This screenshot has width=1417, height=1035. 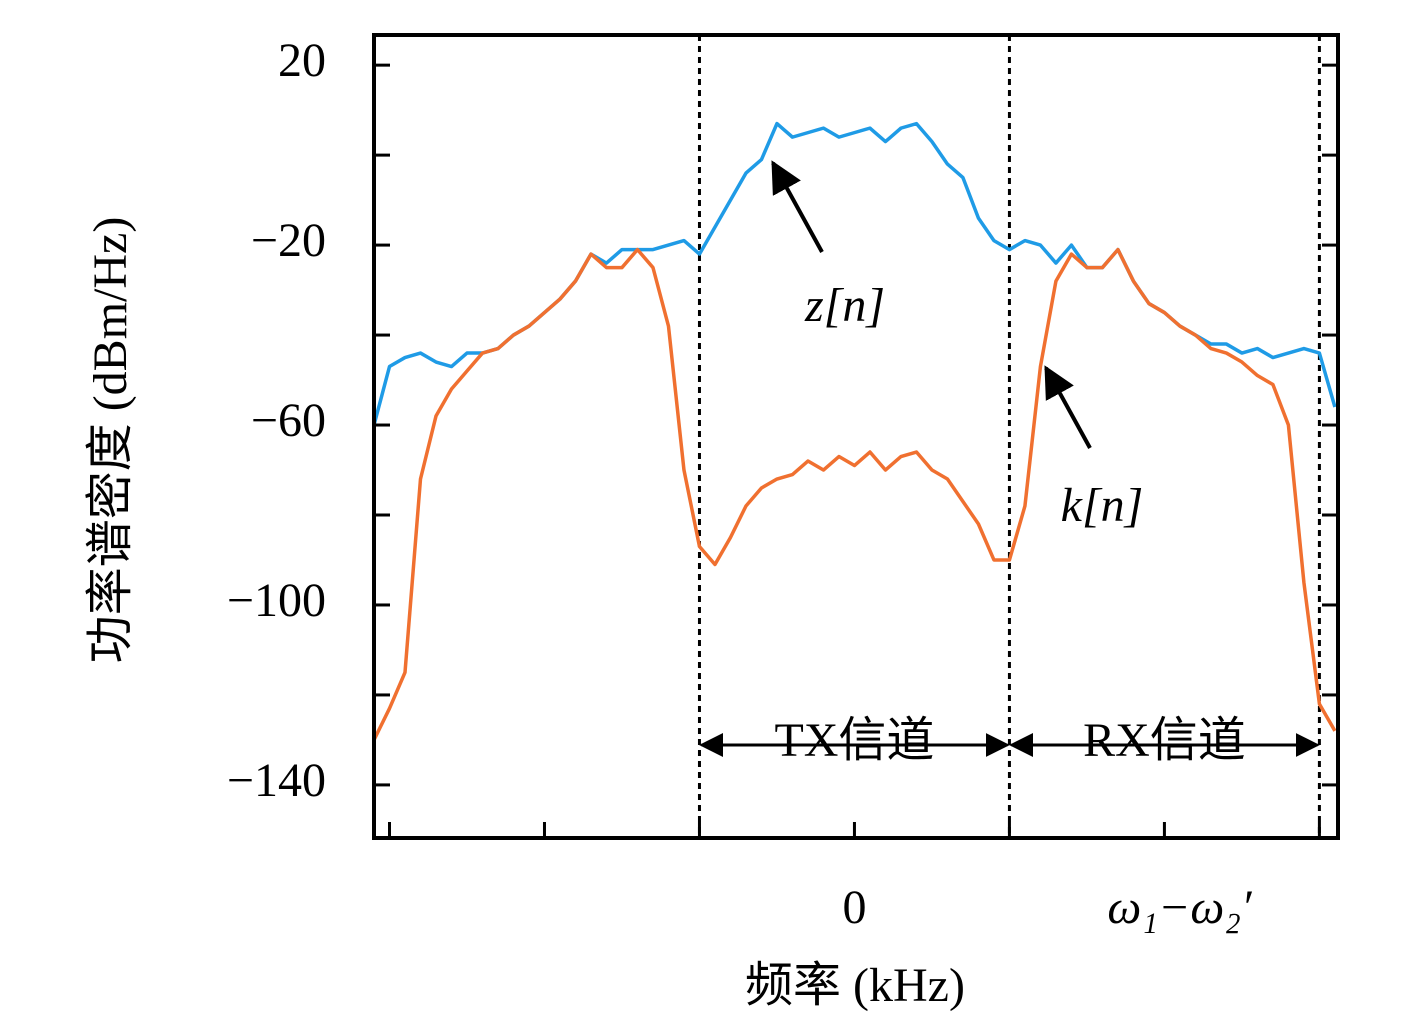 I want to click on x-tick-label: 0, so click(x=854, y=907).